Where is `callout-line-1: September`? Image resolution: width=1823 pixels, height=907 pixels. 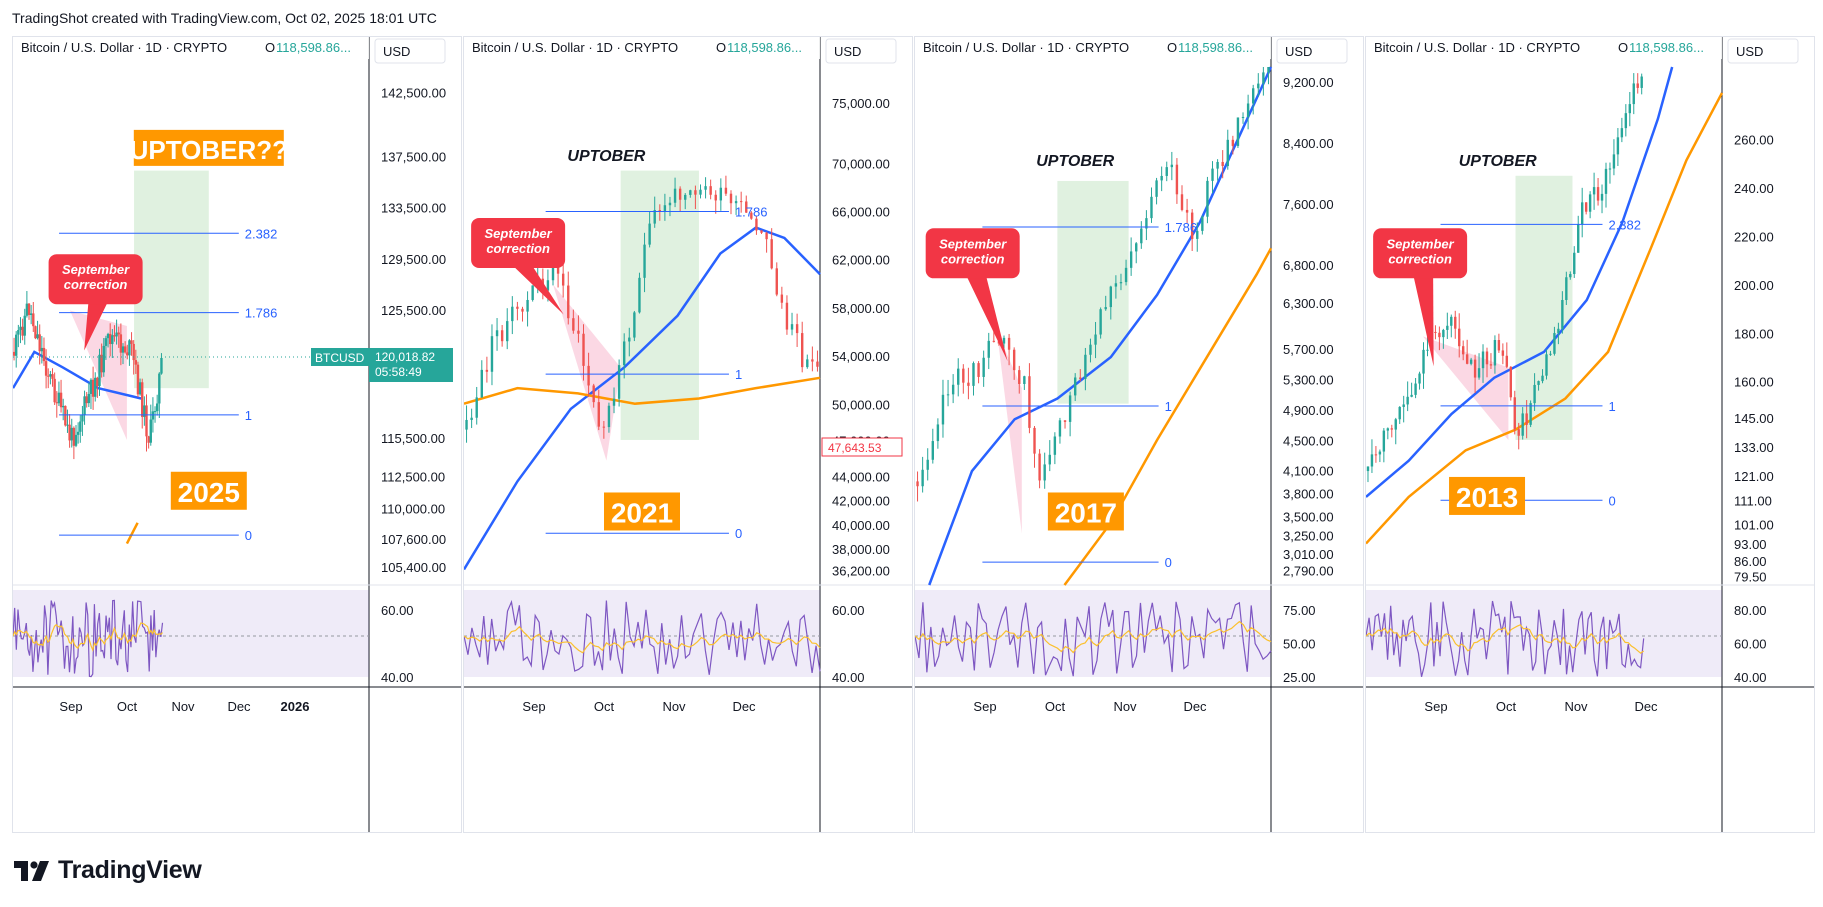
callout-line-1: September is located at coordinates (1421, 243).